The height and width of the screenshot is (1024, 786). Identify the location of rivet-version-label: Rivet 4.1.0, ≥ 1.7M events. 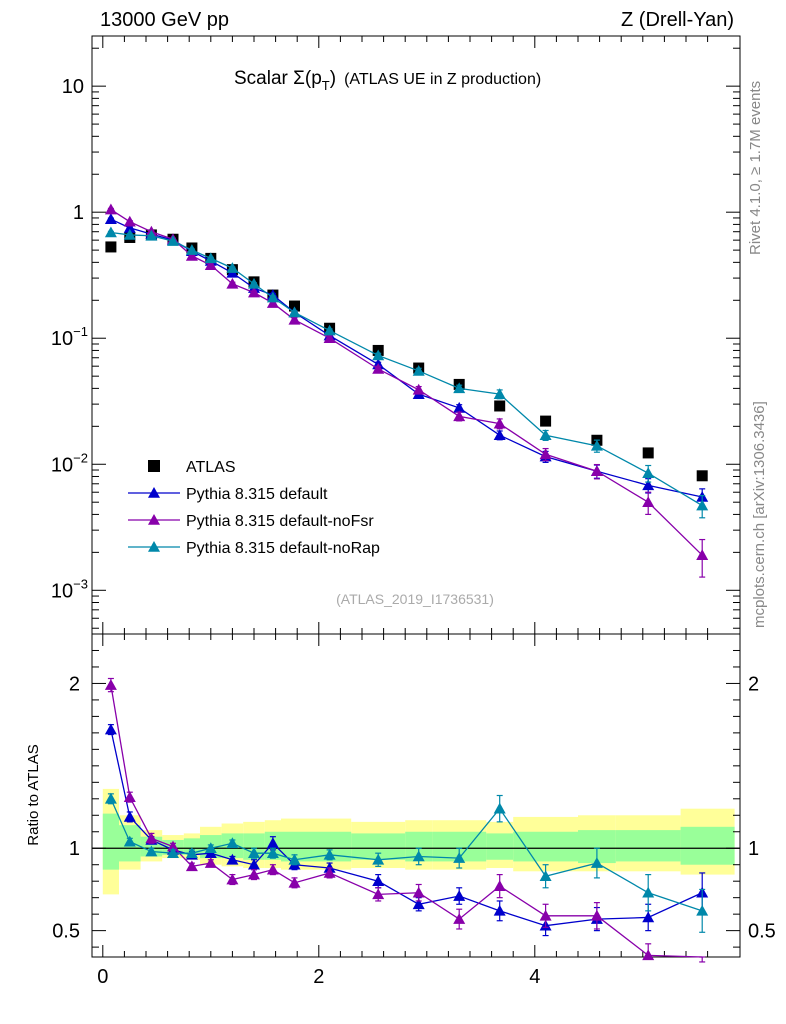
(755, 168).